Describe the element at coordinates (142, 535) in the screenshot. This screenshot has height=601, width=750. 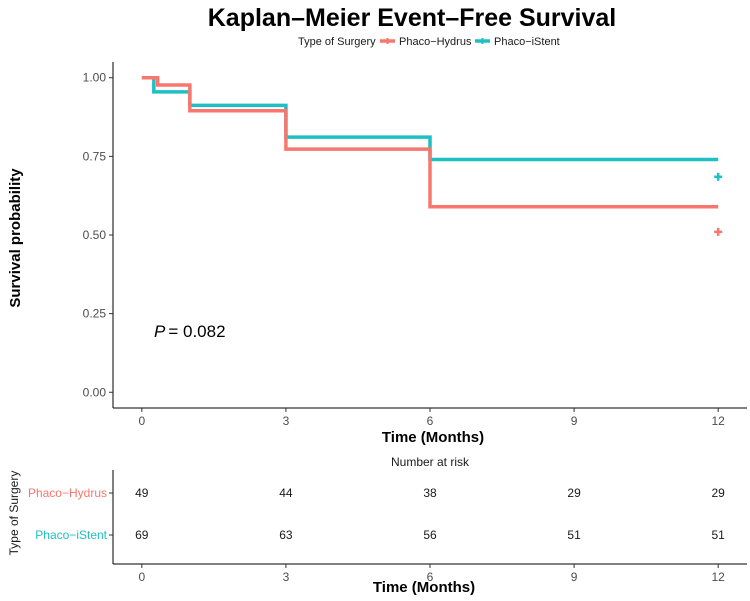
I see `risk-cell: 69` at that location.